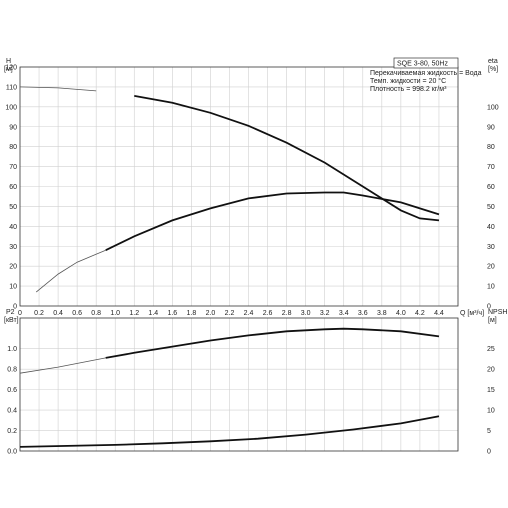 The width and height of the screenshot is (508, 508). I want to click on left-tick-label: 0.2, so click(12, 431).